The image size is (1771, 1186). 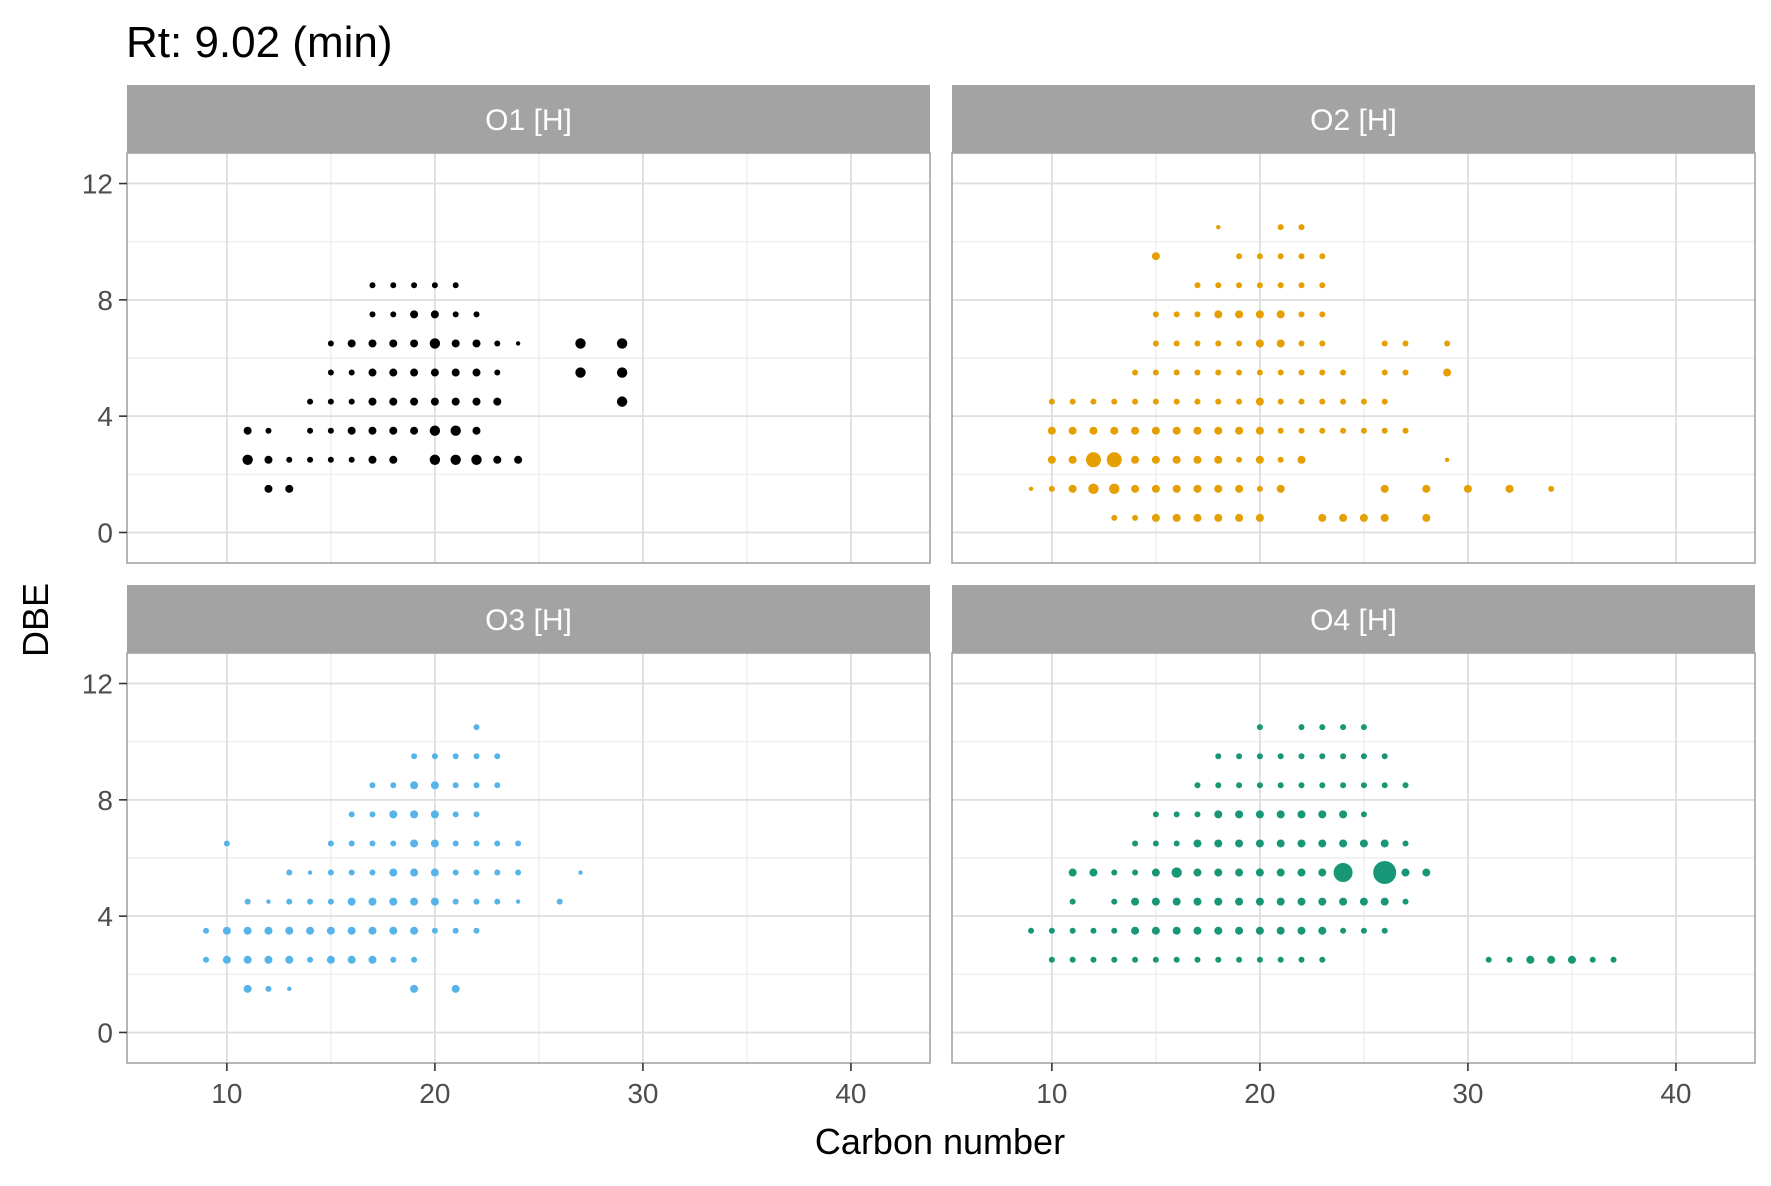 I want to click on chart-title: Rt: 9.02 (min), so click(x=259, y=42).